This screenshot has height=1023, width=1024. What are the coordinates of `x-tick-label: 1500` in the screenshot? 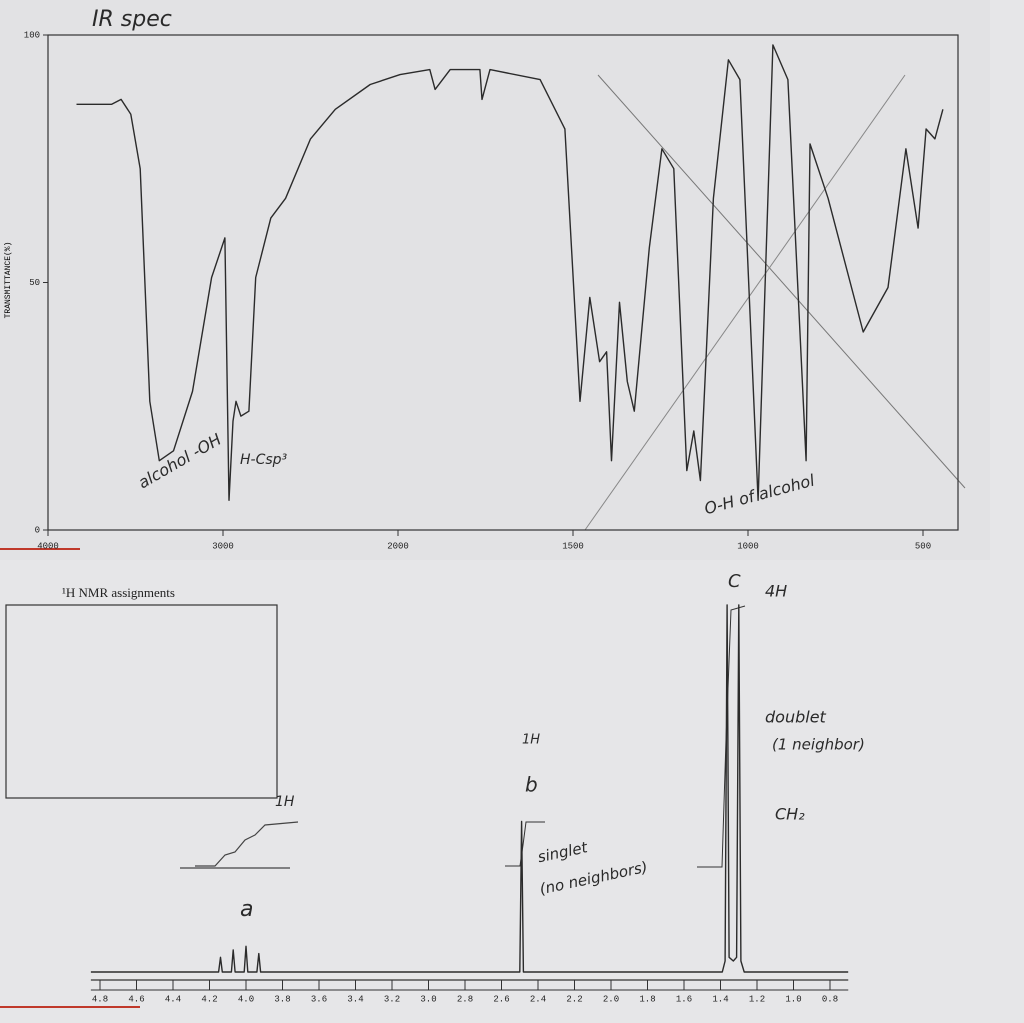 It's located at (573, 546).